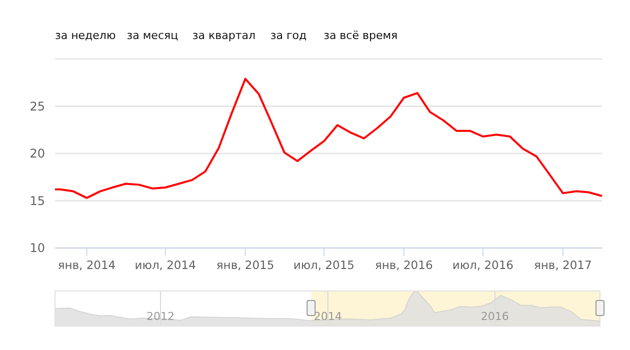 The width and height of the screenshot is (630, 350). Describe the element at coordinates (165, 265) in the screenshot. I see `x-tick-label: июл, 2014` at that location.